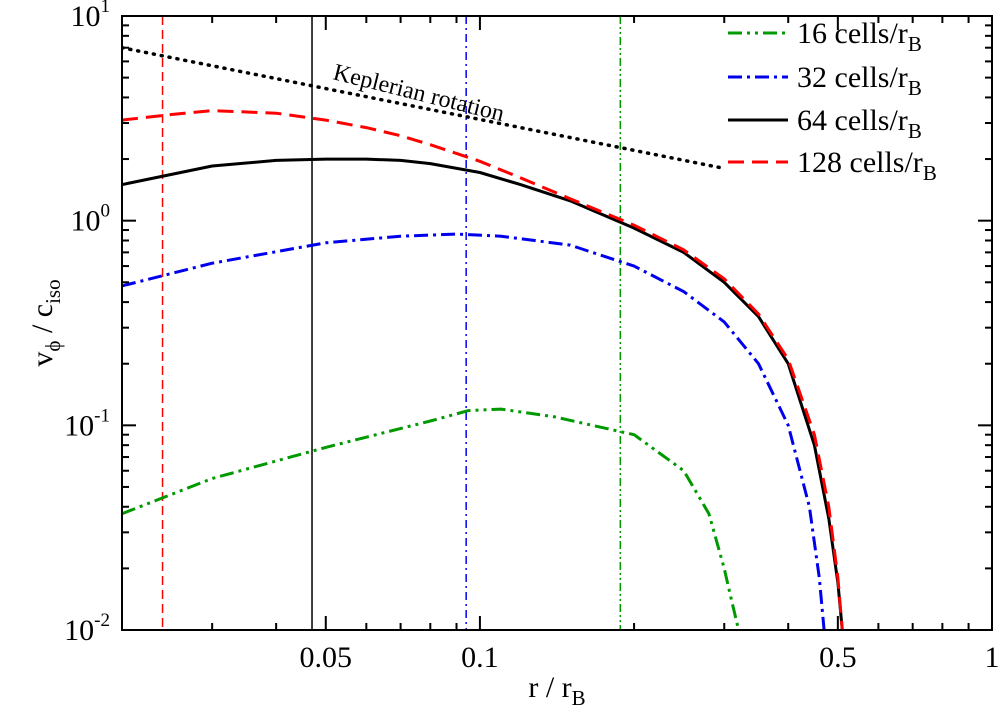  Describe the element at coordinates (992, 657) in the screenshot. I see `x-tick-label-3: 1` at that location.